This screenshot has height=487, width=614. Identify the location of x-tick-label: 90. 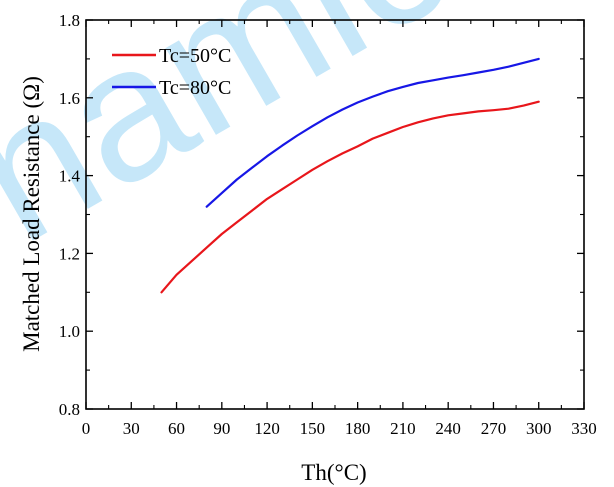
(221, 428).